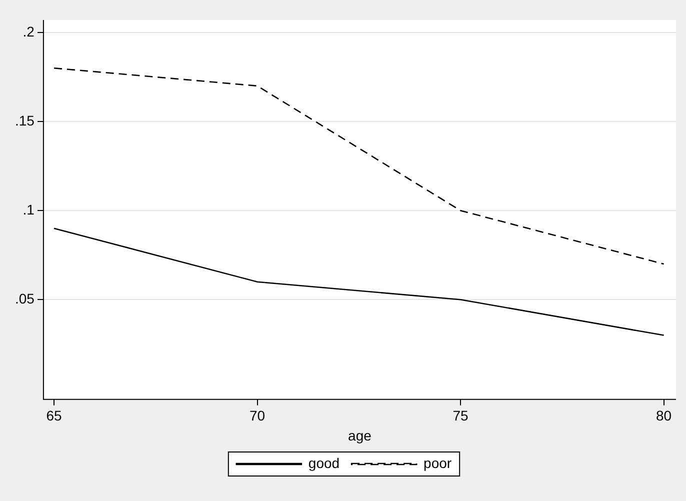 This screenshot has height=501, width=686. I want to click on x-tick-label: 70, so click(258, 416).